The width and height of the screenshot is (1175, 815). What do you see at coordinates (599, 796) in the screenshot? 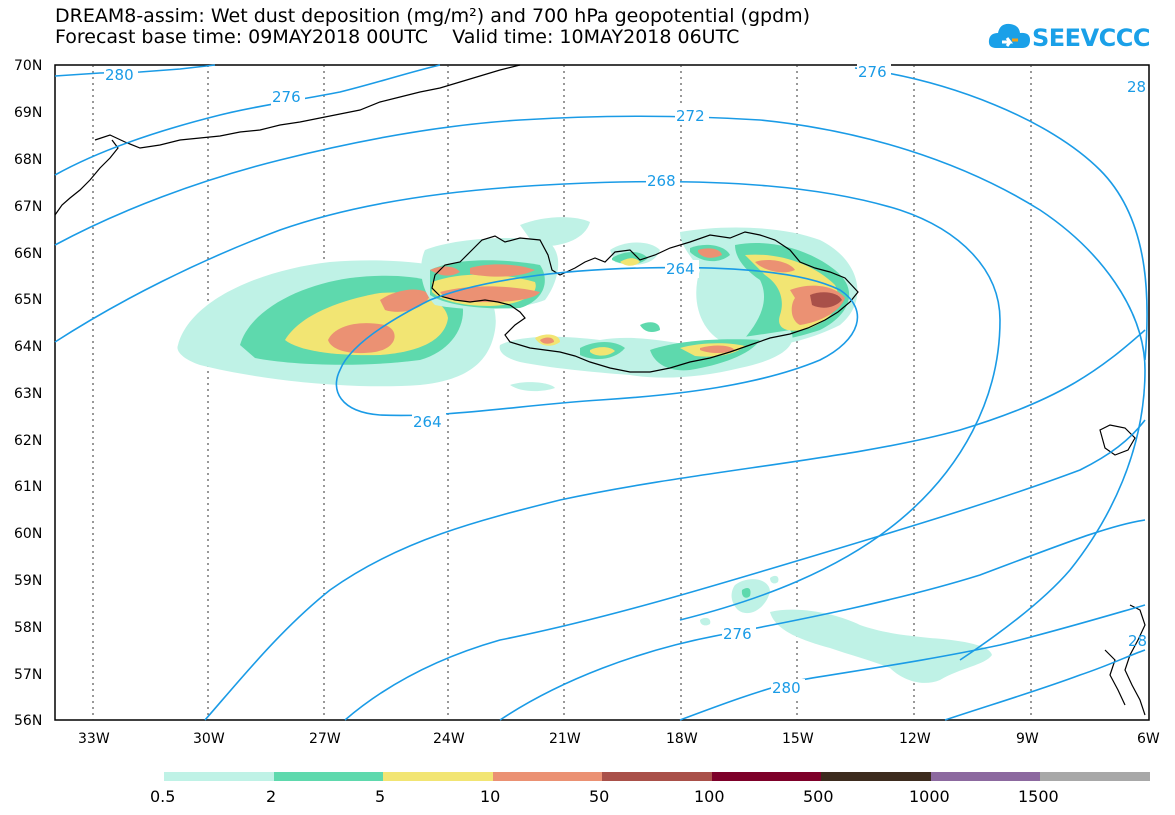
I see `colorbar-label: 50` at bounding box center [599, 796].